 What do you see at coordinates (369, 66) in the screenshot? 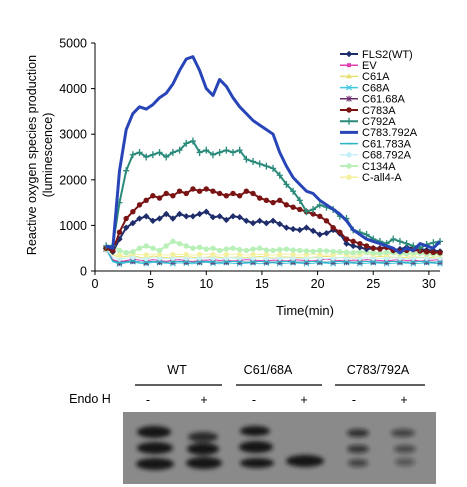
I see `legend-item-ev-label: EV` at bounding box center [369, 66].